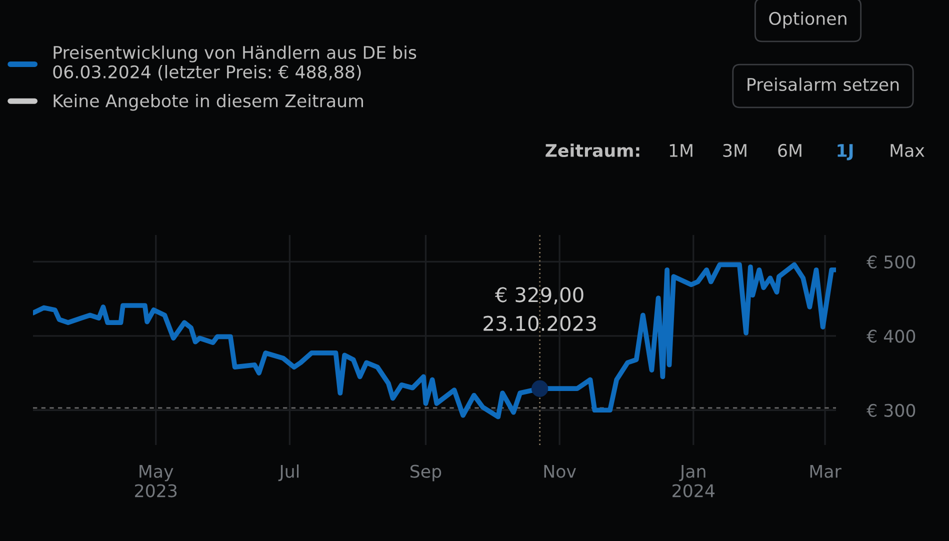 This screenshot has width=949, height=541. I want to click on y-tick-label: € 300, so click(891, 410).